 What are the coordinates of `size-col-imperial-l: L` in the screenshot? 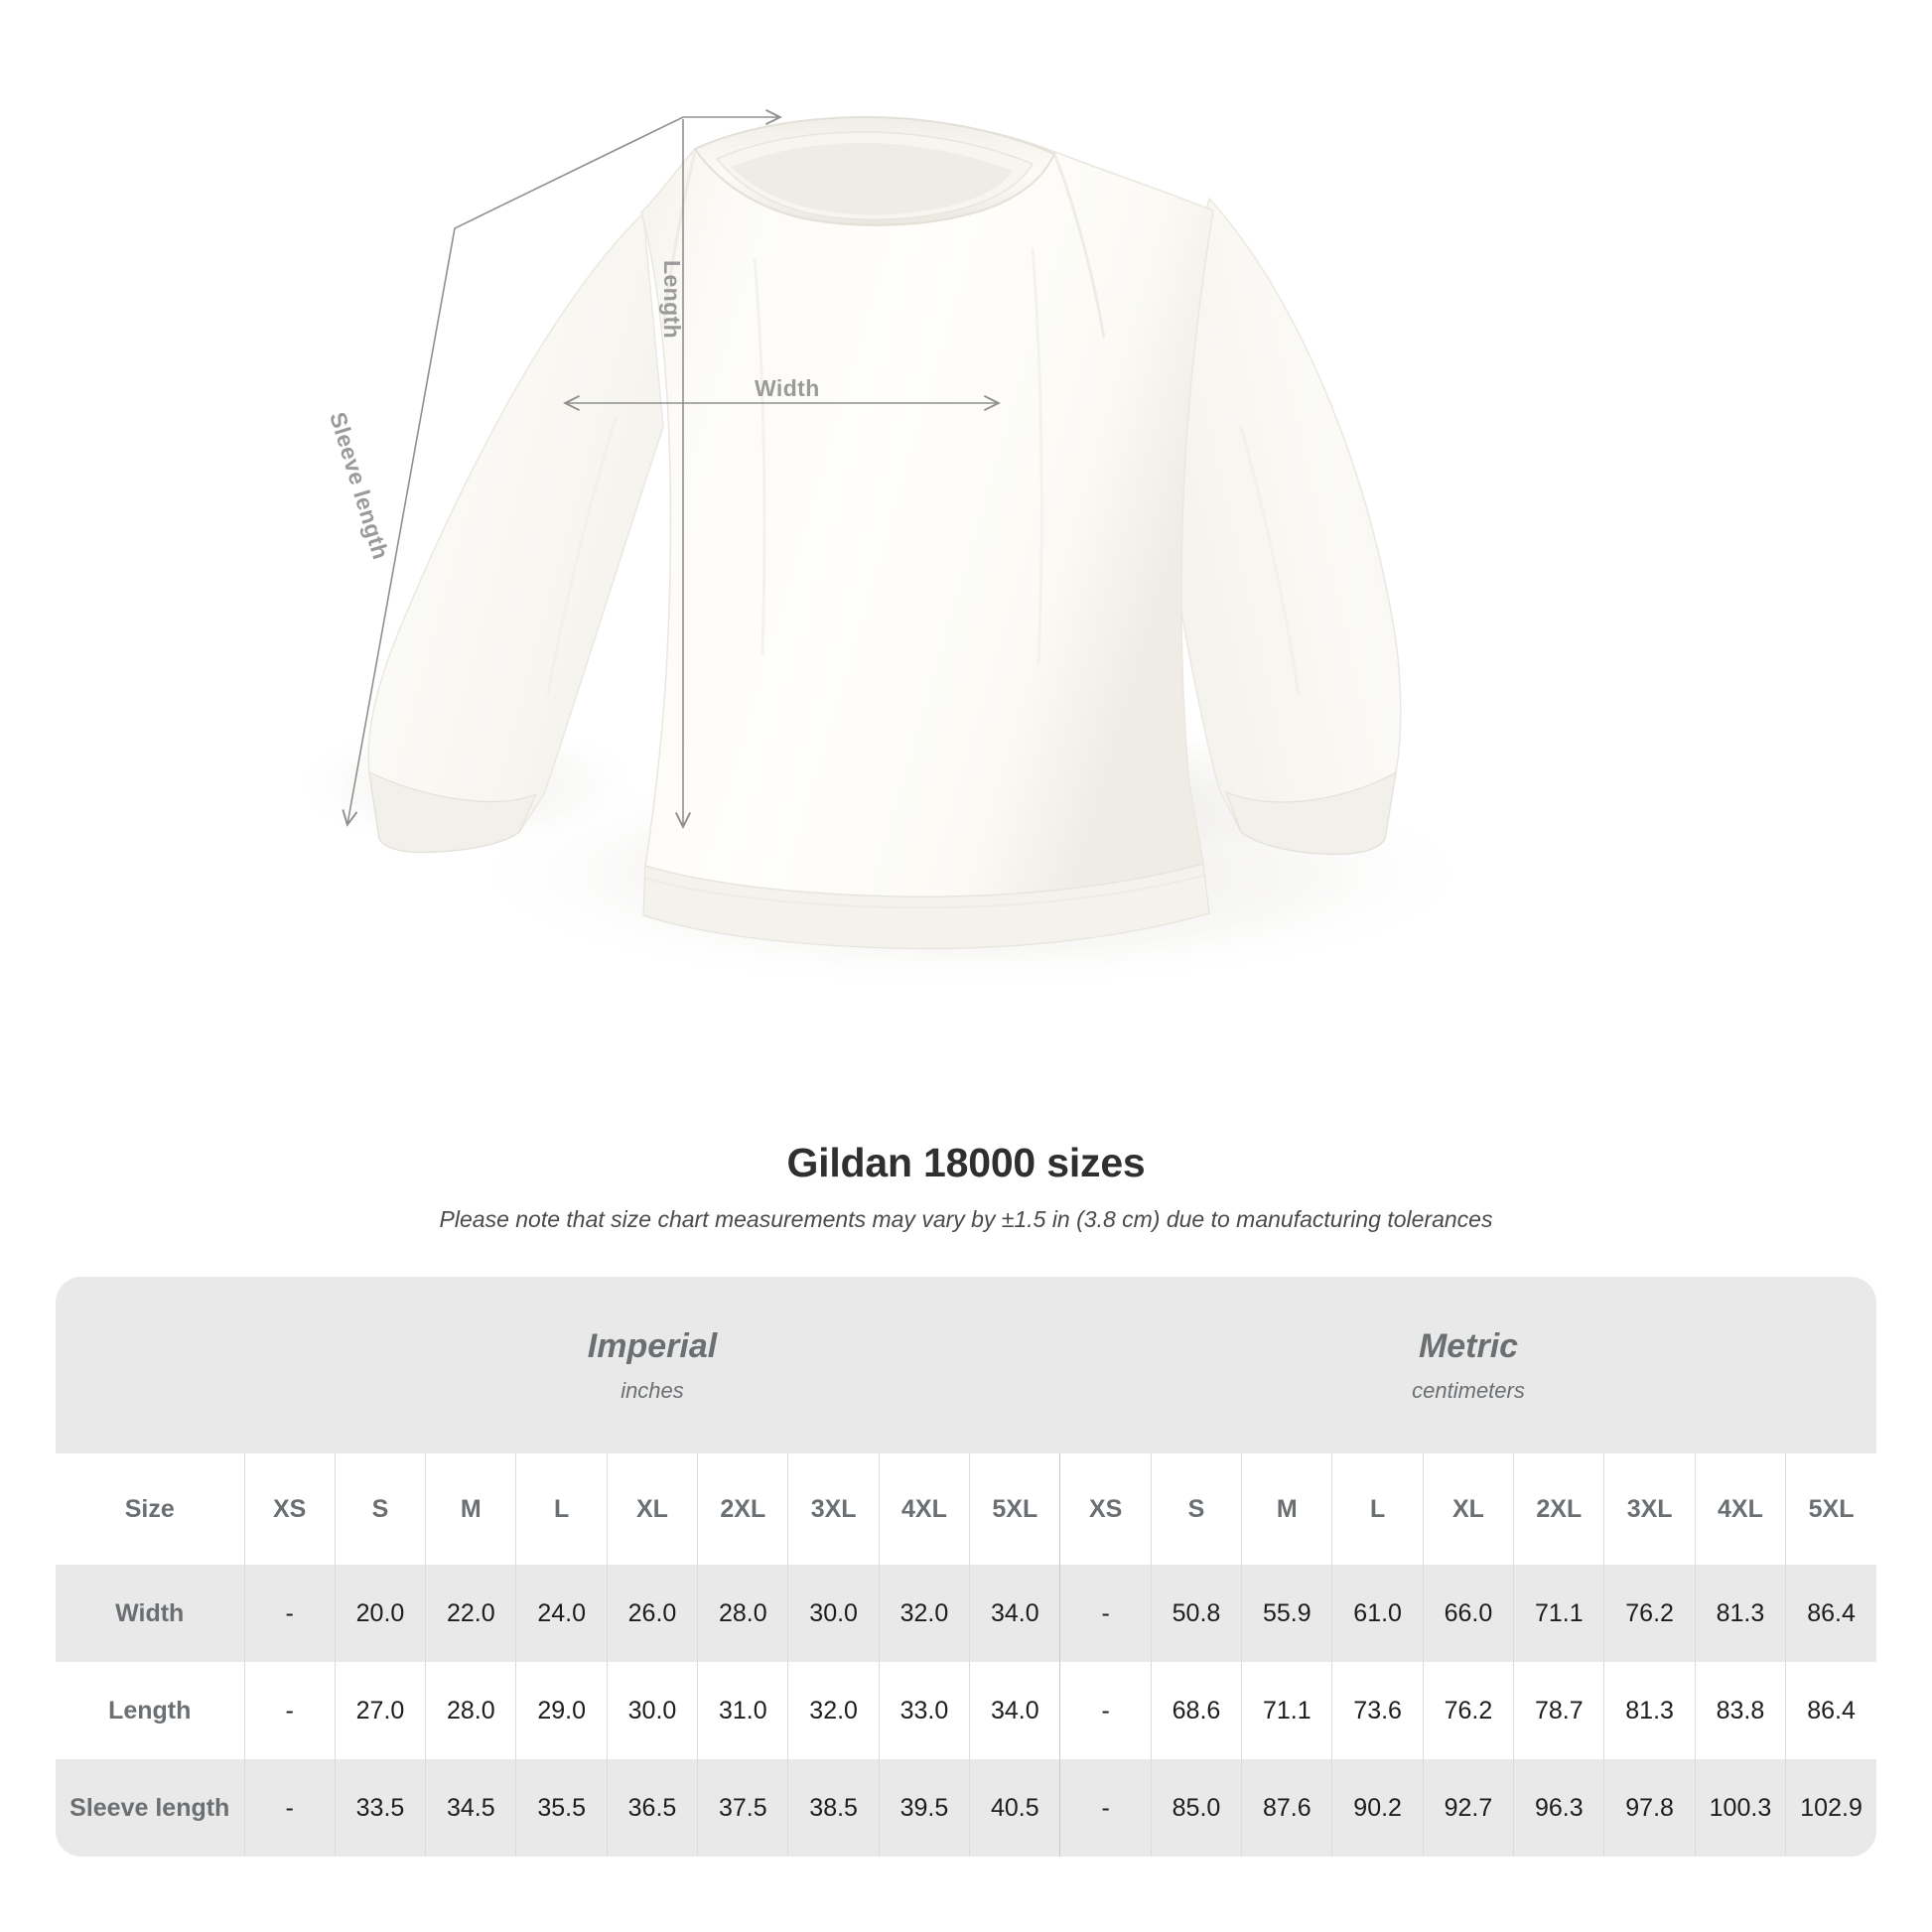 It's located at (561, 1509).